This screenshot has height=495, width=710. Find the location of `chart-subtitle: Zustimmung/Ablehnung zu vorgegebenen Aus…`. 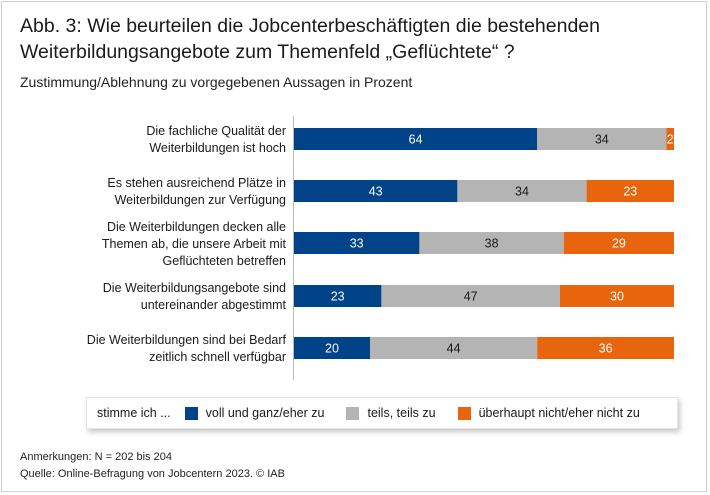

chart-subtitle: Zustimmung/Ablehnung zu vorgegebenen Aus… is located at coordinates (216, 82).